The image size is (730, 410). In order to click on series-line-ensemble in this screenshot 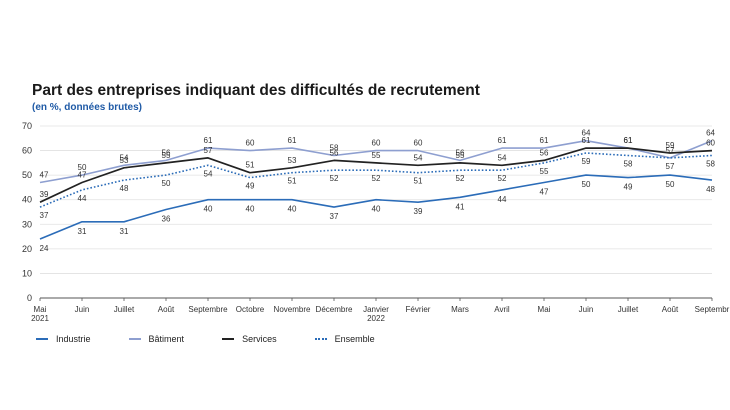, I will do `click(376, 180)`.